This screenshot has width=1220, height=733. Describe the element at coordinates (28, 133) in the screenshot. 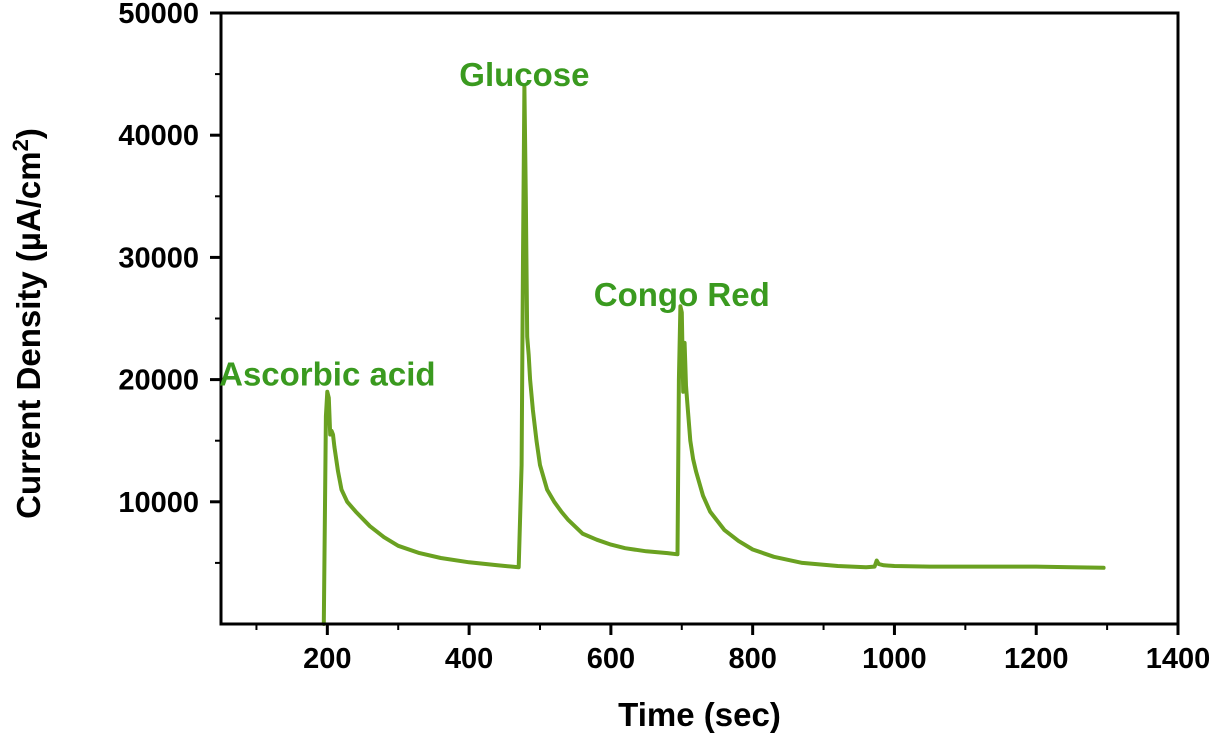

I see `y-axis-label-end: )` at that location.